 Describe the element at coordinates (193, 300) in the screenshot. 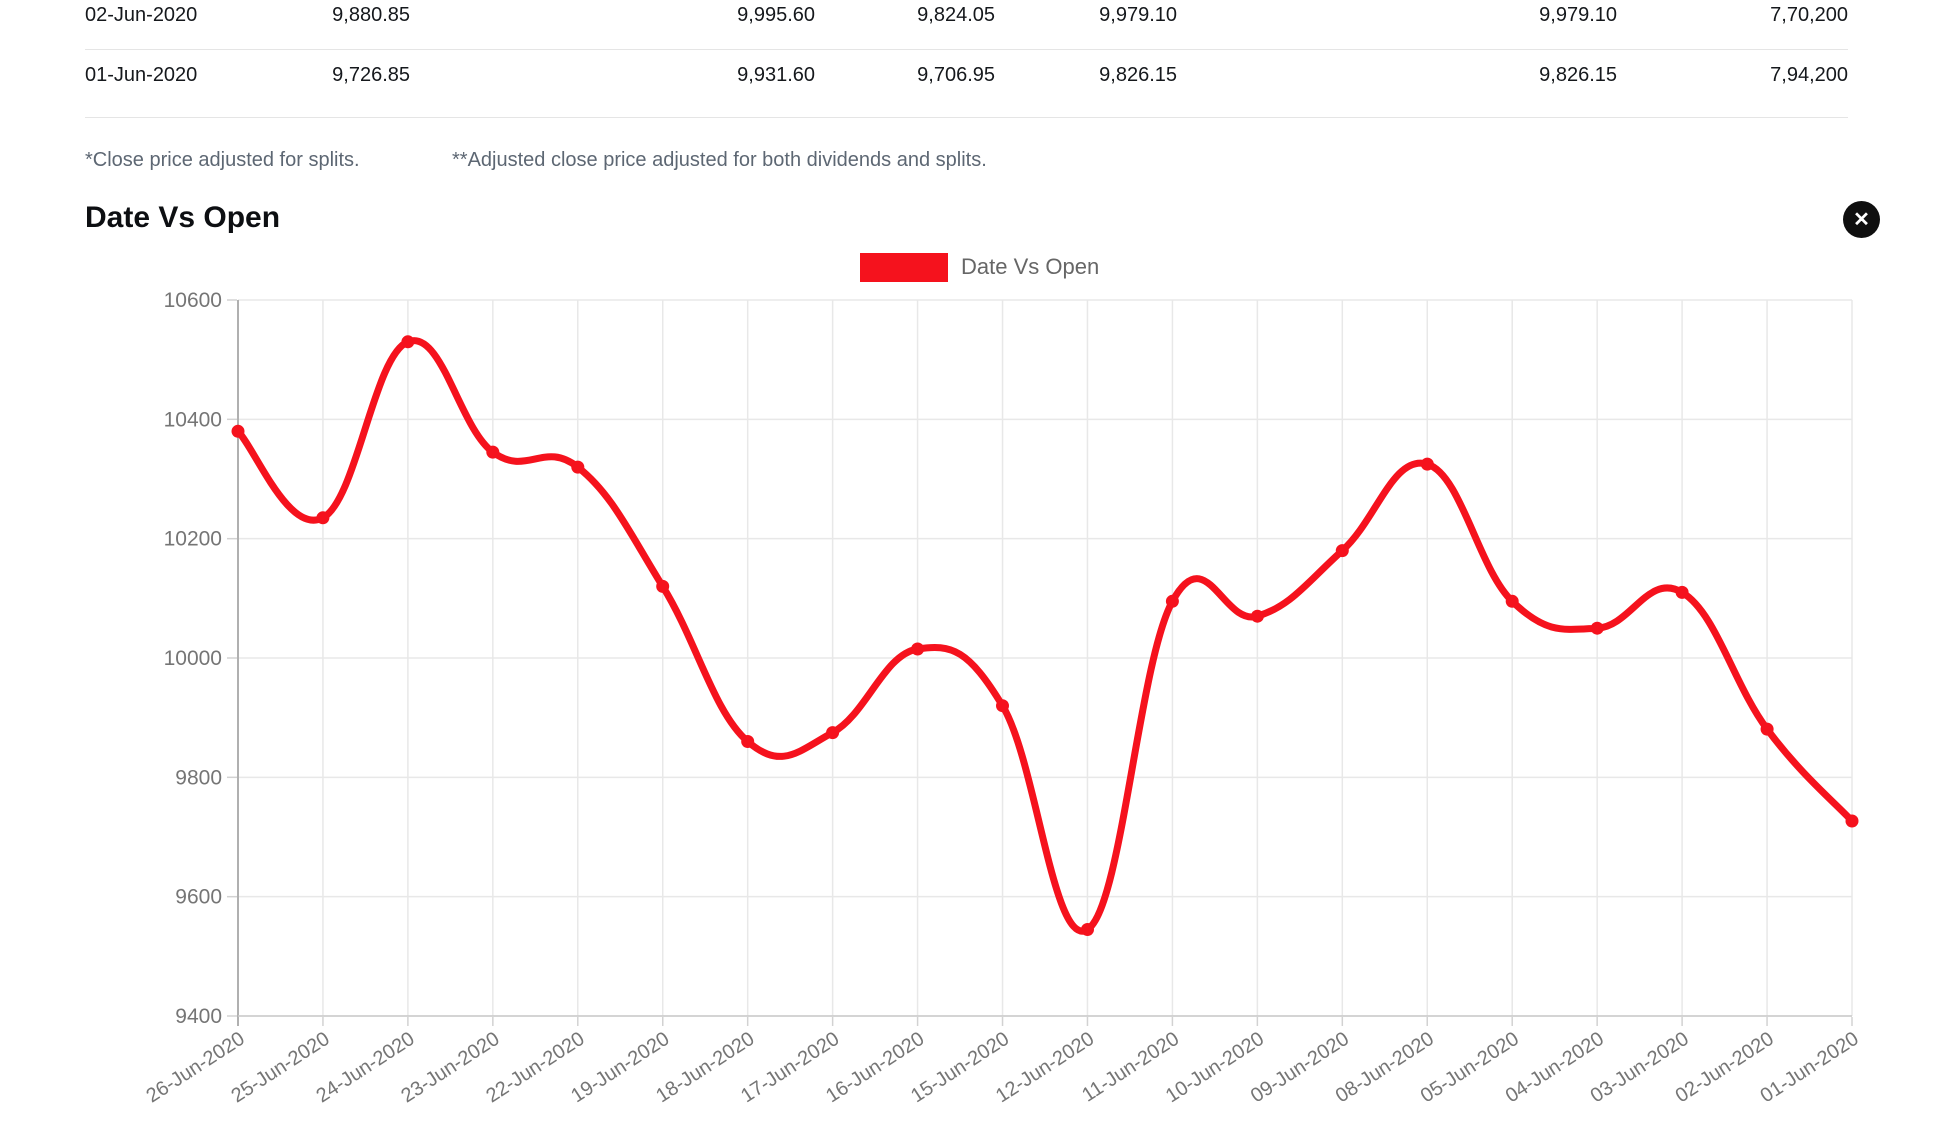

I see `y-tick-label: 10600` at that location.